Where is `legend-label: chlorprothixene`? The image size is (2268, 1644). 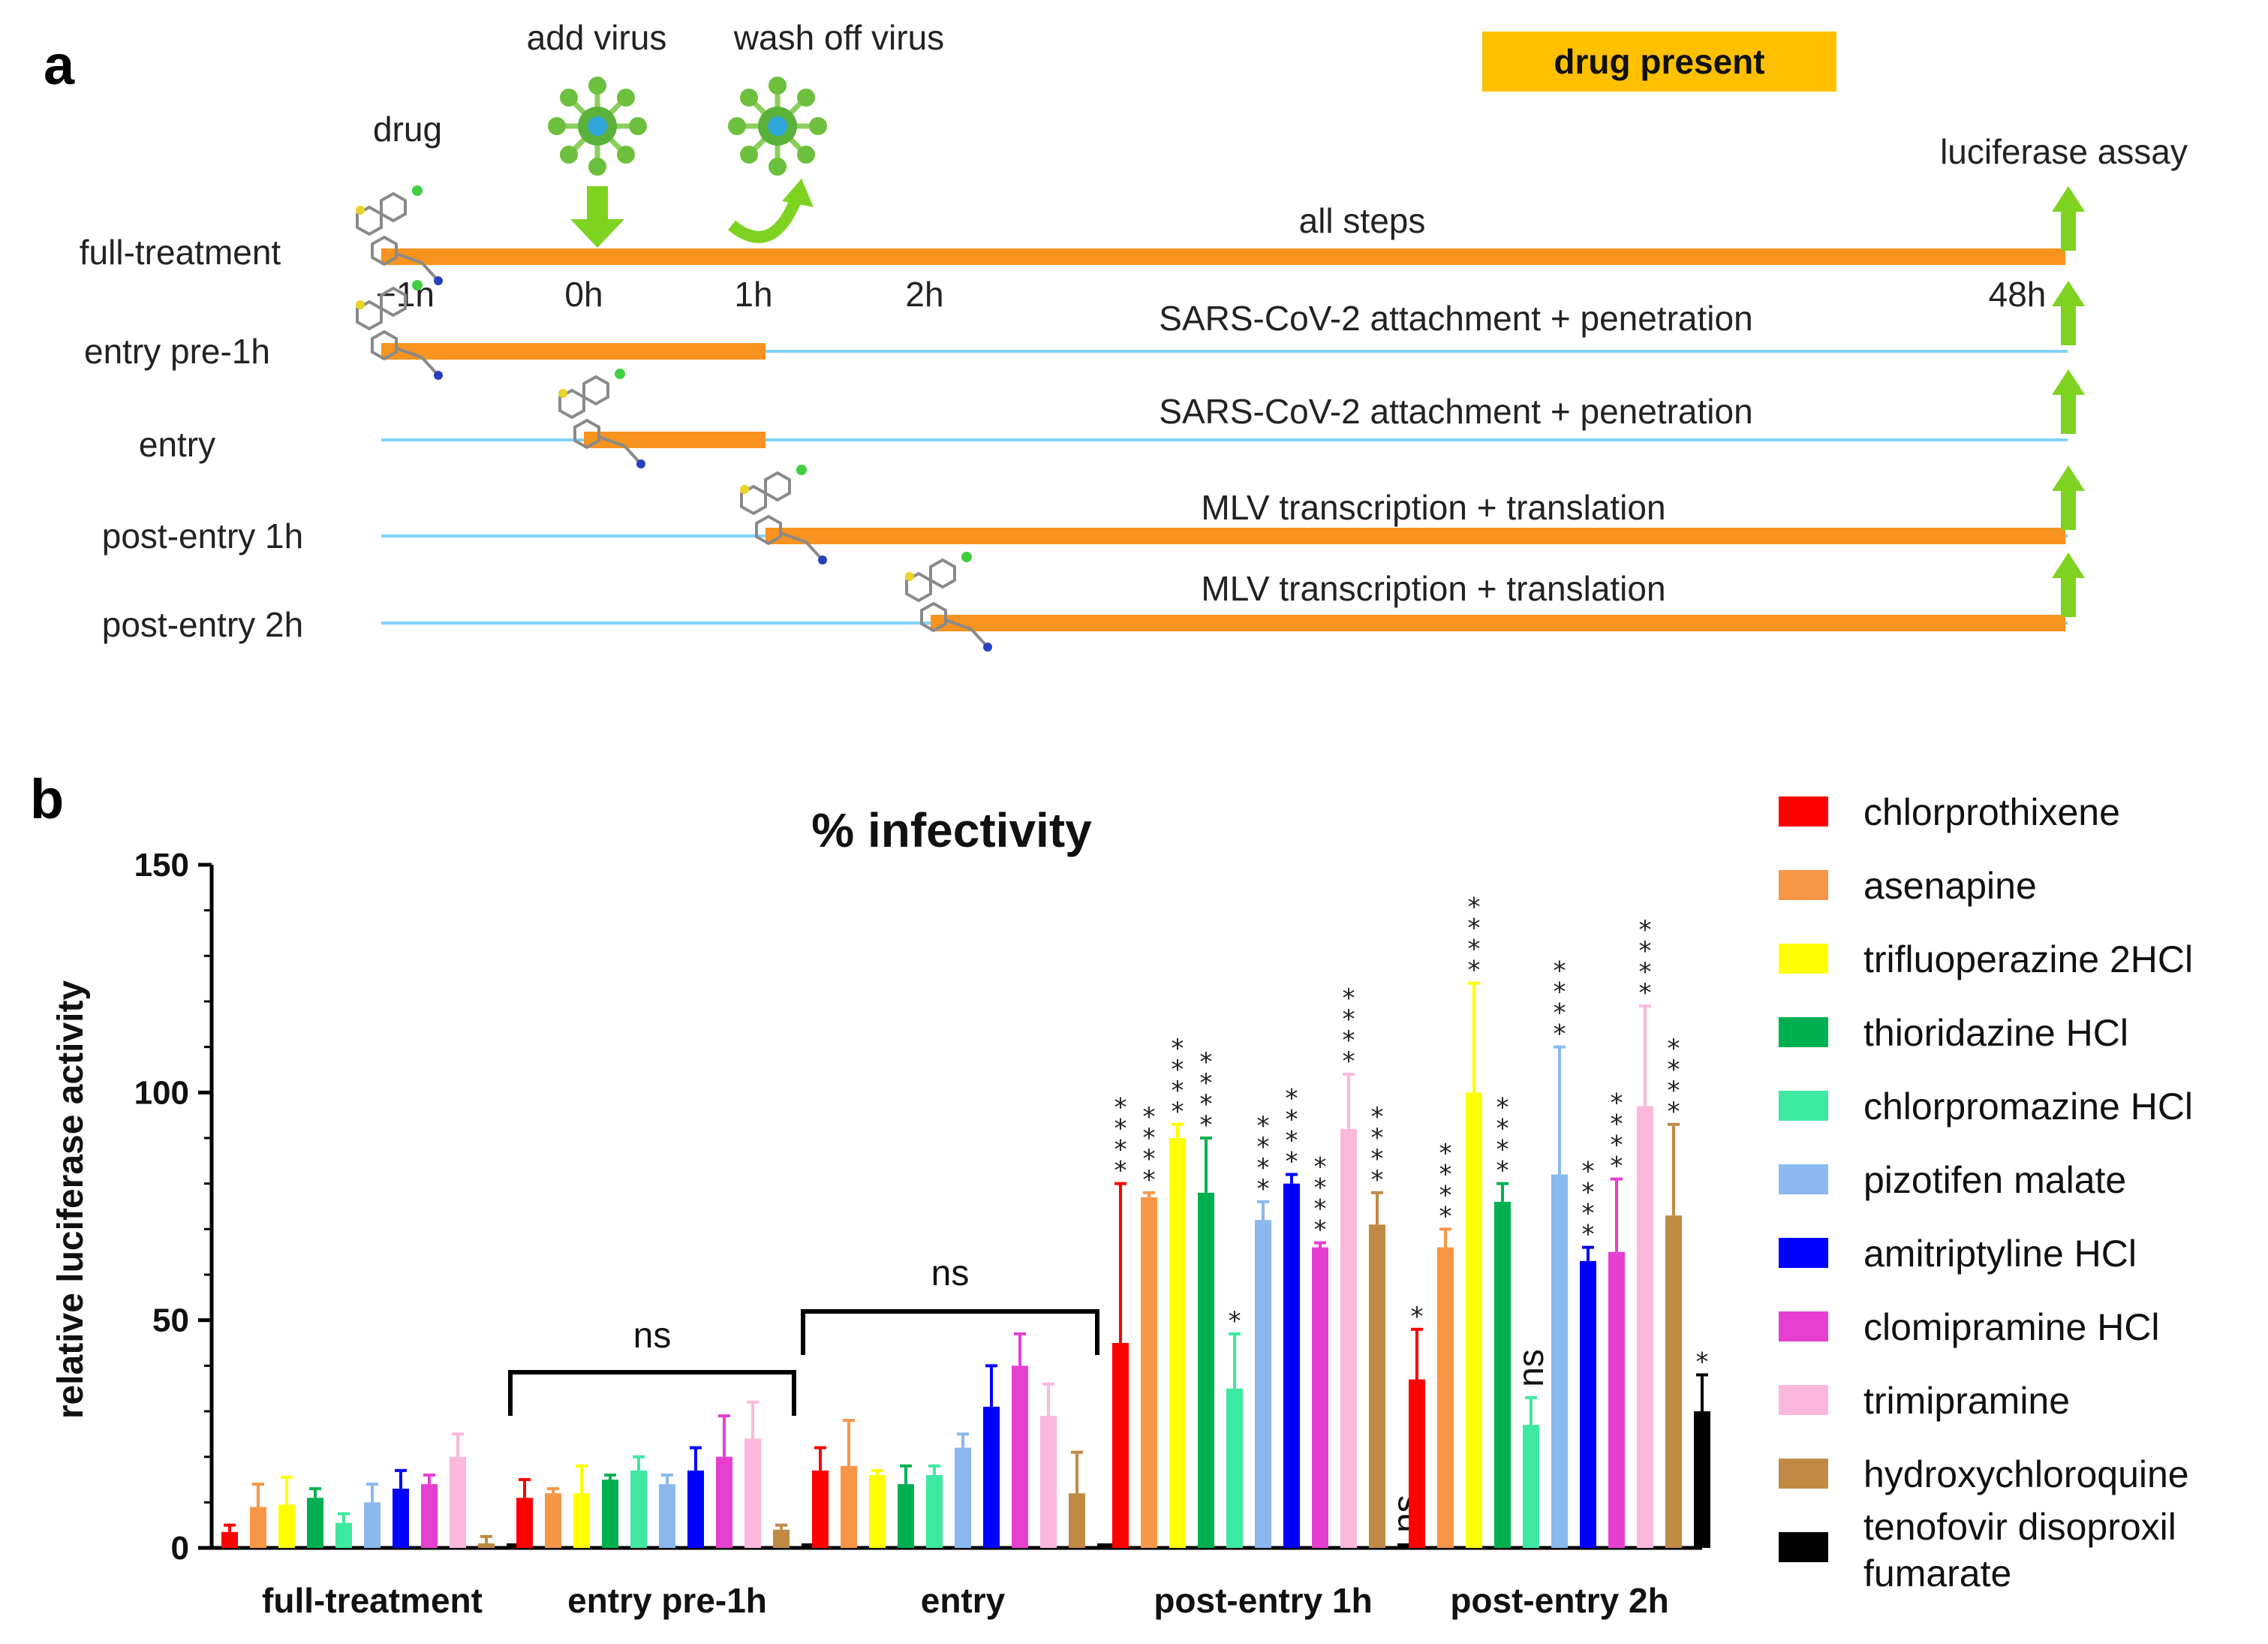
legend-label: chlorprothixene is located at coordinates (1992, 812).